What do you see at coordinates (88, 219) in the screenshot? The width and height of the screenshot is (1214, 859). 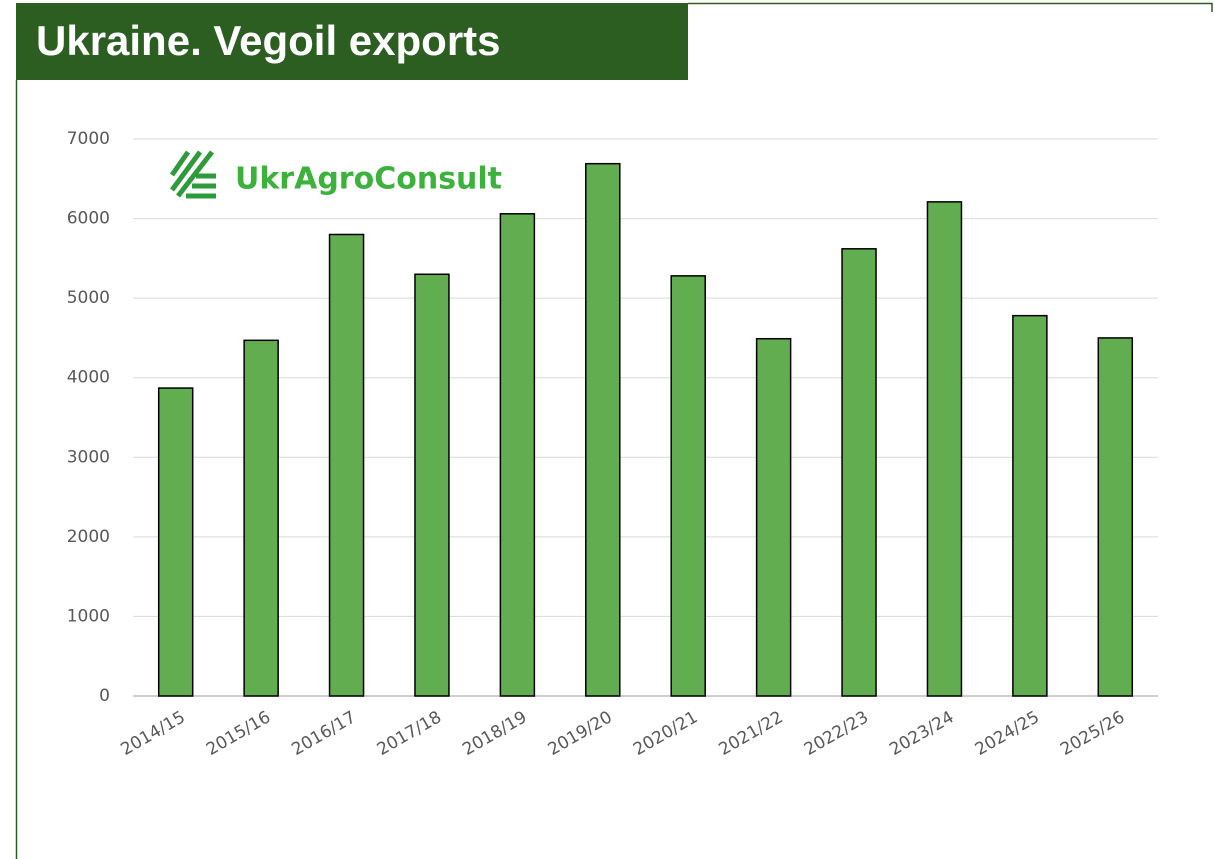 I see `y-tick-label: 6000` at bounding box center [88, 219].